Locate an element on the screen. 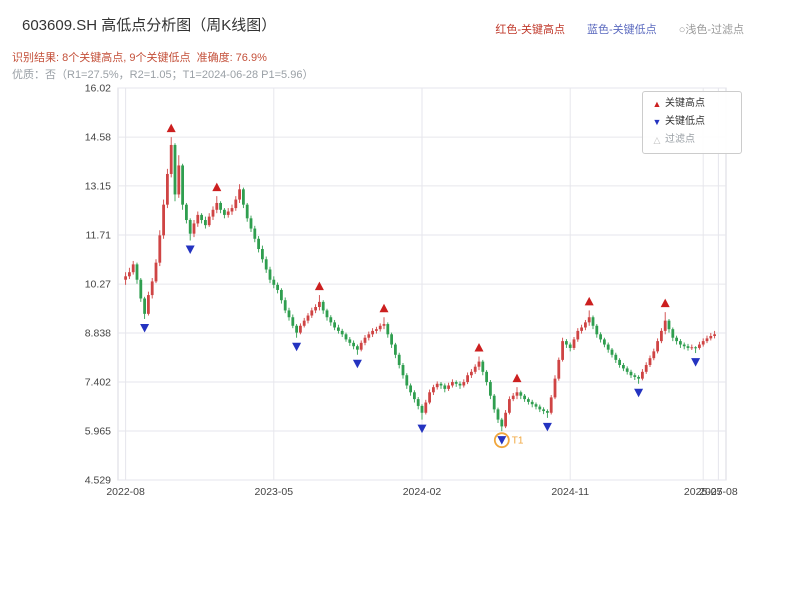 This screenshot has width=800, height=600. x-tick-label: 2025-07 is located at coordinates (703, 492).